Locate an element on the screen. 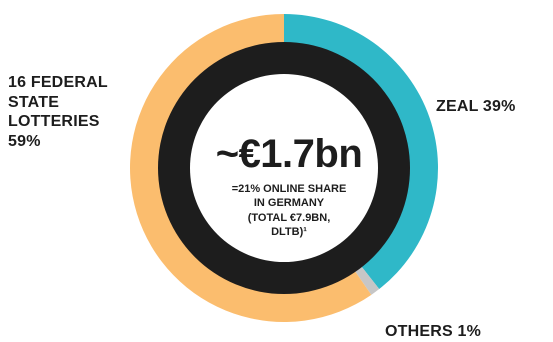 This screenshot has width=553, height=342. slice-label-others: OTHERS 1% is located at coordinates (433, 331).